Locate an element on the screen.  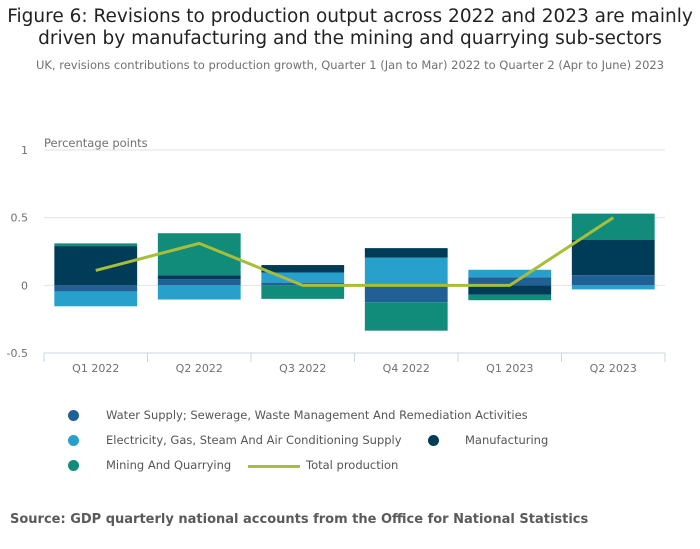
bar-electricity-q2-2023 is located at coordinates (613, 287).